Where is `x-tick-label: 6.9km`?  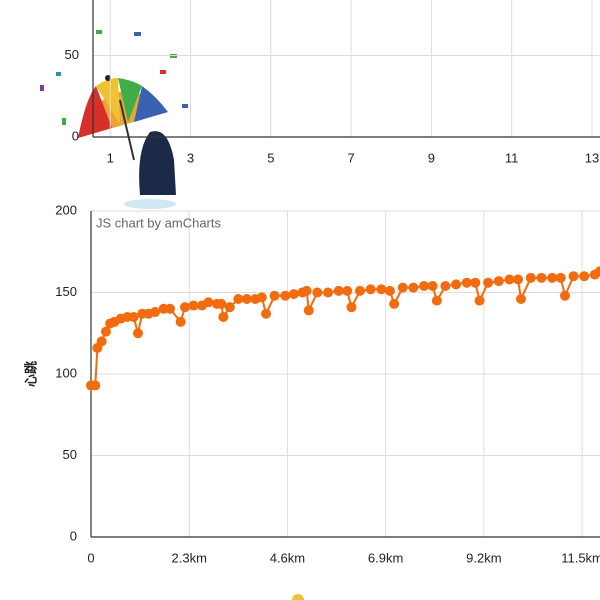
x-tick-label: 6.9km is located at coordinates (385, 557).